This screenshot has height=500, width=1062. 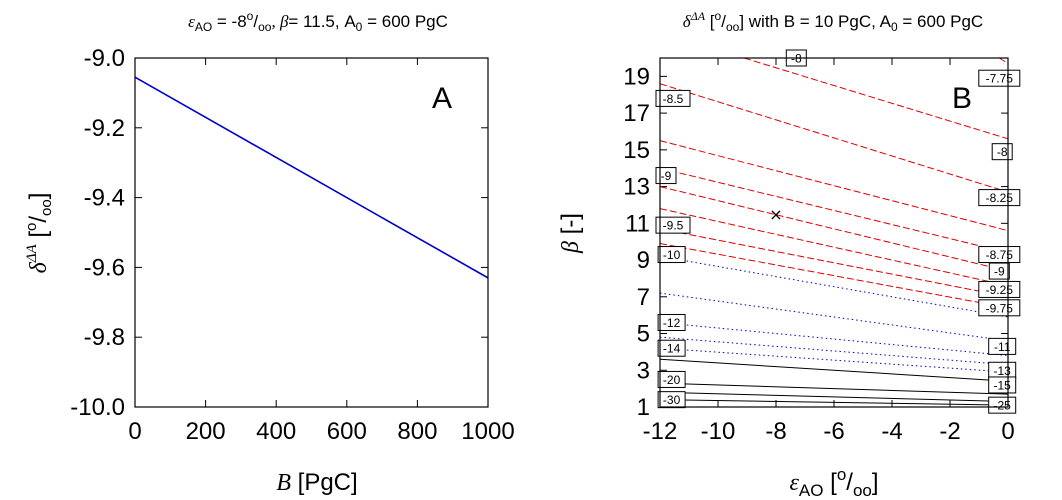 I want to click on panel-b-ylabel-beta: β, so click(x=571, y=247).